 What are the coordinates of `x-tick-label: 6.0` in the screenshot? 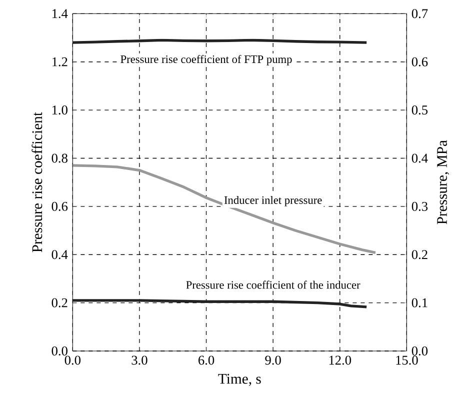 It's located at (206, 360).